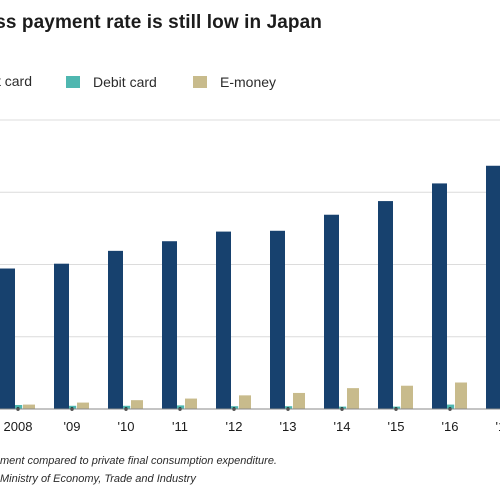 This screenshot has height=500, width=500. I want to click on source-text: Ministry of Economy, Trade and Industry, so click(98, 479).